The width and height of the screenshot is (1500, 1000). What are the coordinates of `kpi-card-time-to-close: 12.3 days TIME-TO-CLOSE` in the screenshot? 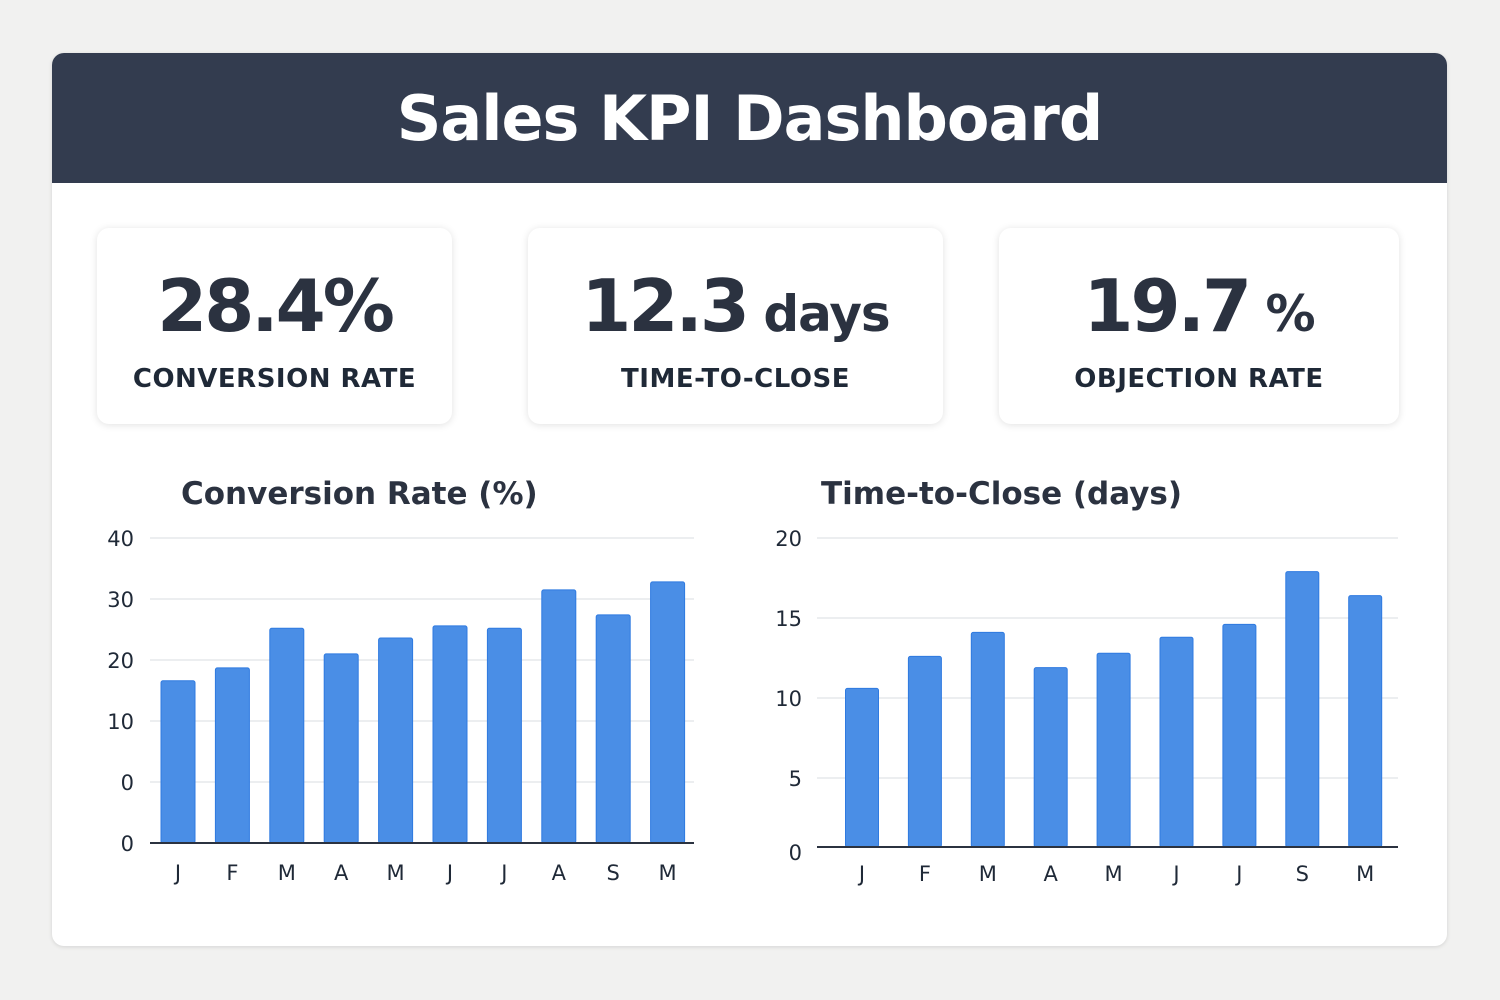 It's located at (735, 326).